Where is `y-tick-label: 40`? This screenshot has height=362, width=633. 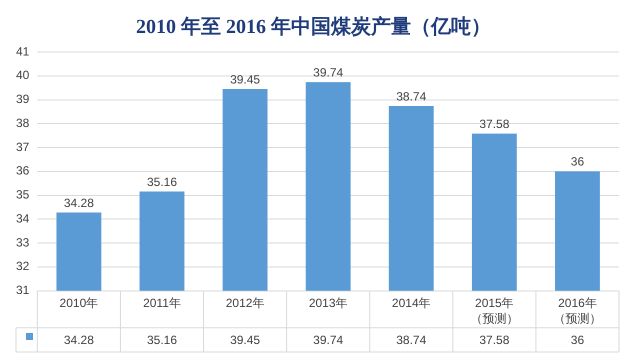
y-tick-label: 40 is located at coordinates (23, 75).